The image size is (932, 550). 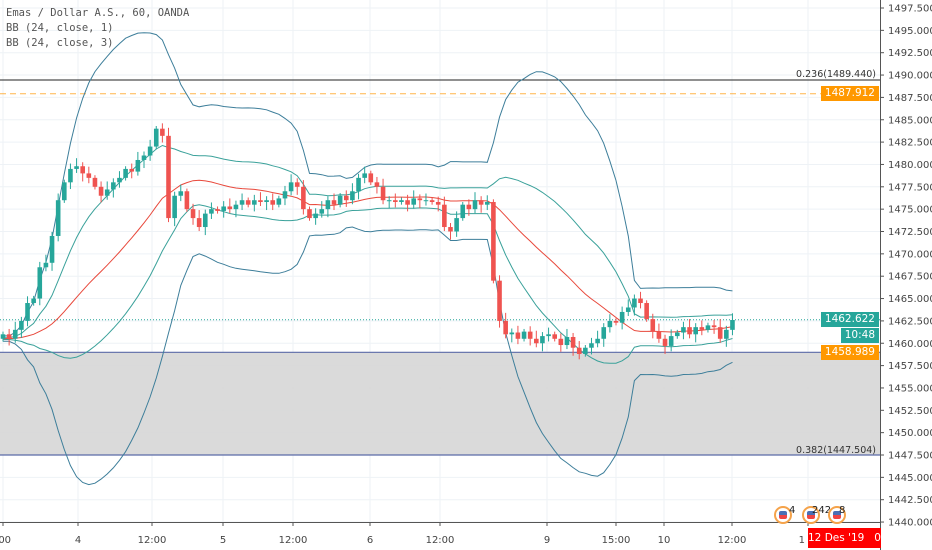 I want to click on price-tick-label: 1477.500, so click(x=910, y=187).